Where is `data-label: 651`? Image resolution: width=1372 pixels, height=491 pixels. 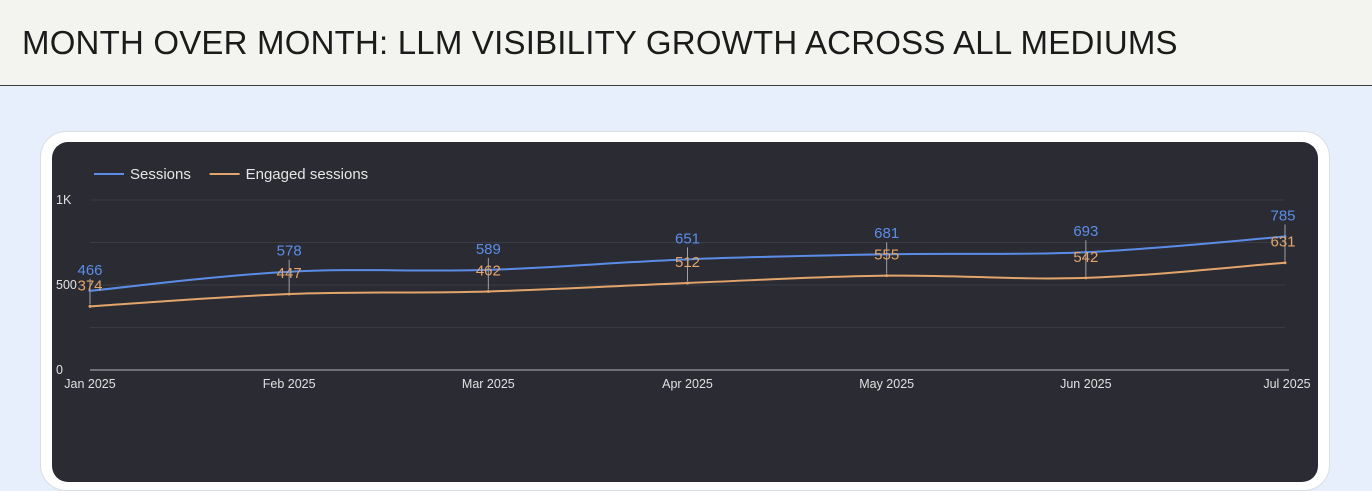 data-label: 651 is located at coordinates (687, 238).